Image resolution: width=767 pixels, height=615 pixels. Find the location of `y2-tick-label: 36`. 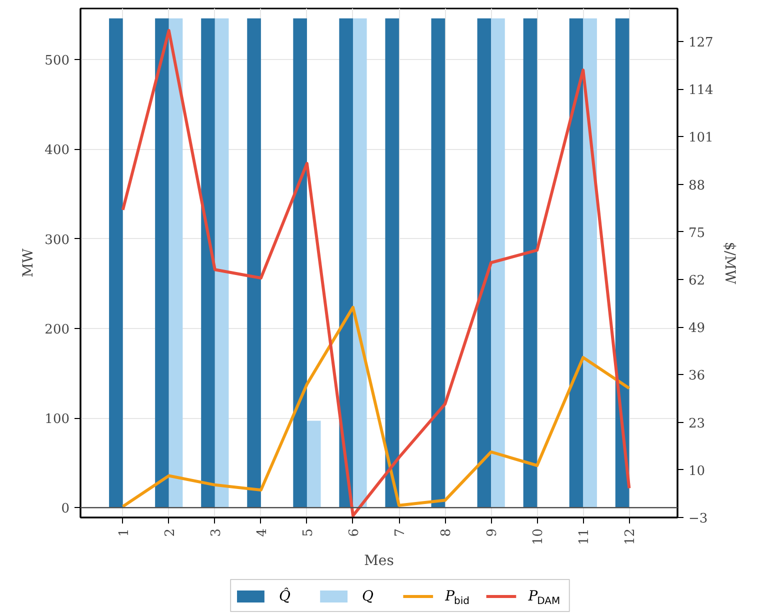

y2-tick-label: 36 is located at coordinates (697, 376).